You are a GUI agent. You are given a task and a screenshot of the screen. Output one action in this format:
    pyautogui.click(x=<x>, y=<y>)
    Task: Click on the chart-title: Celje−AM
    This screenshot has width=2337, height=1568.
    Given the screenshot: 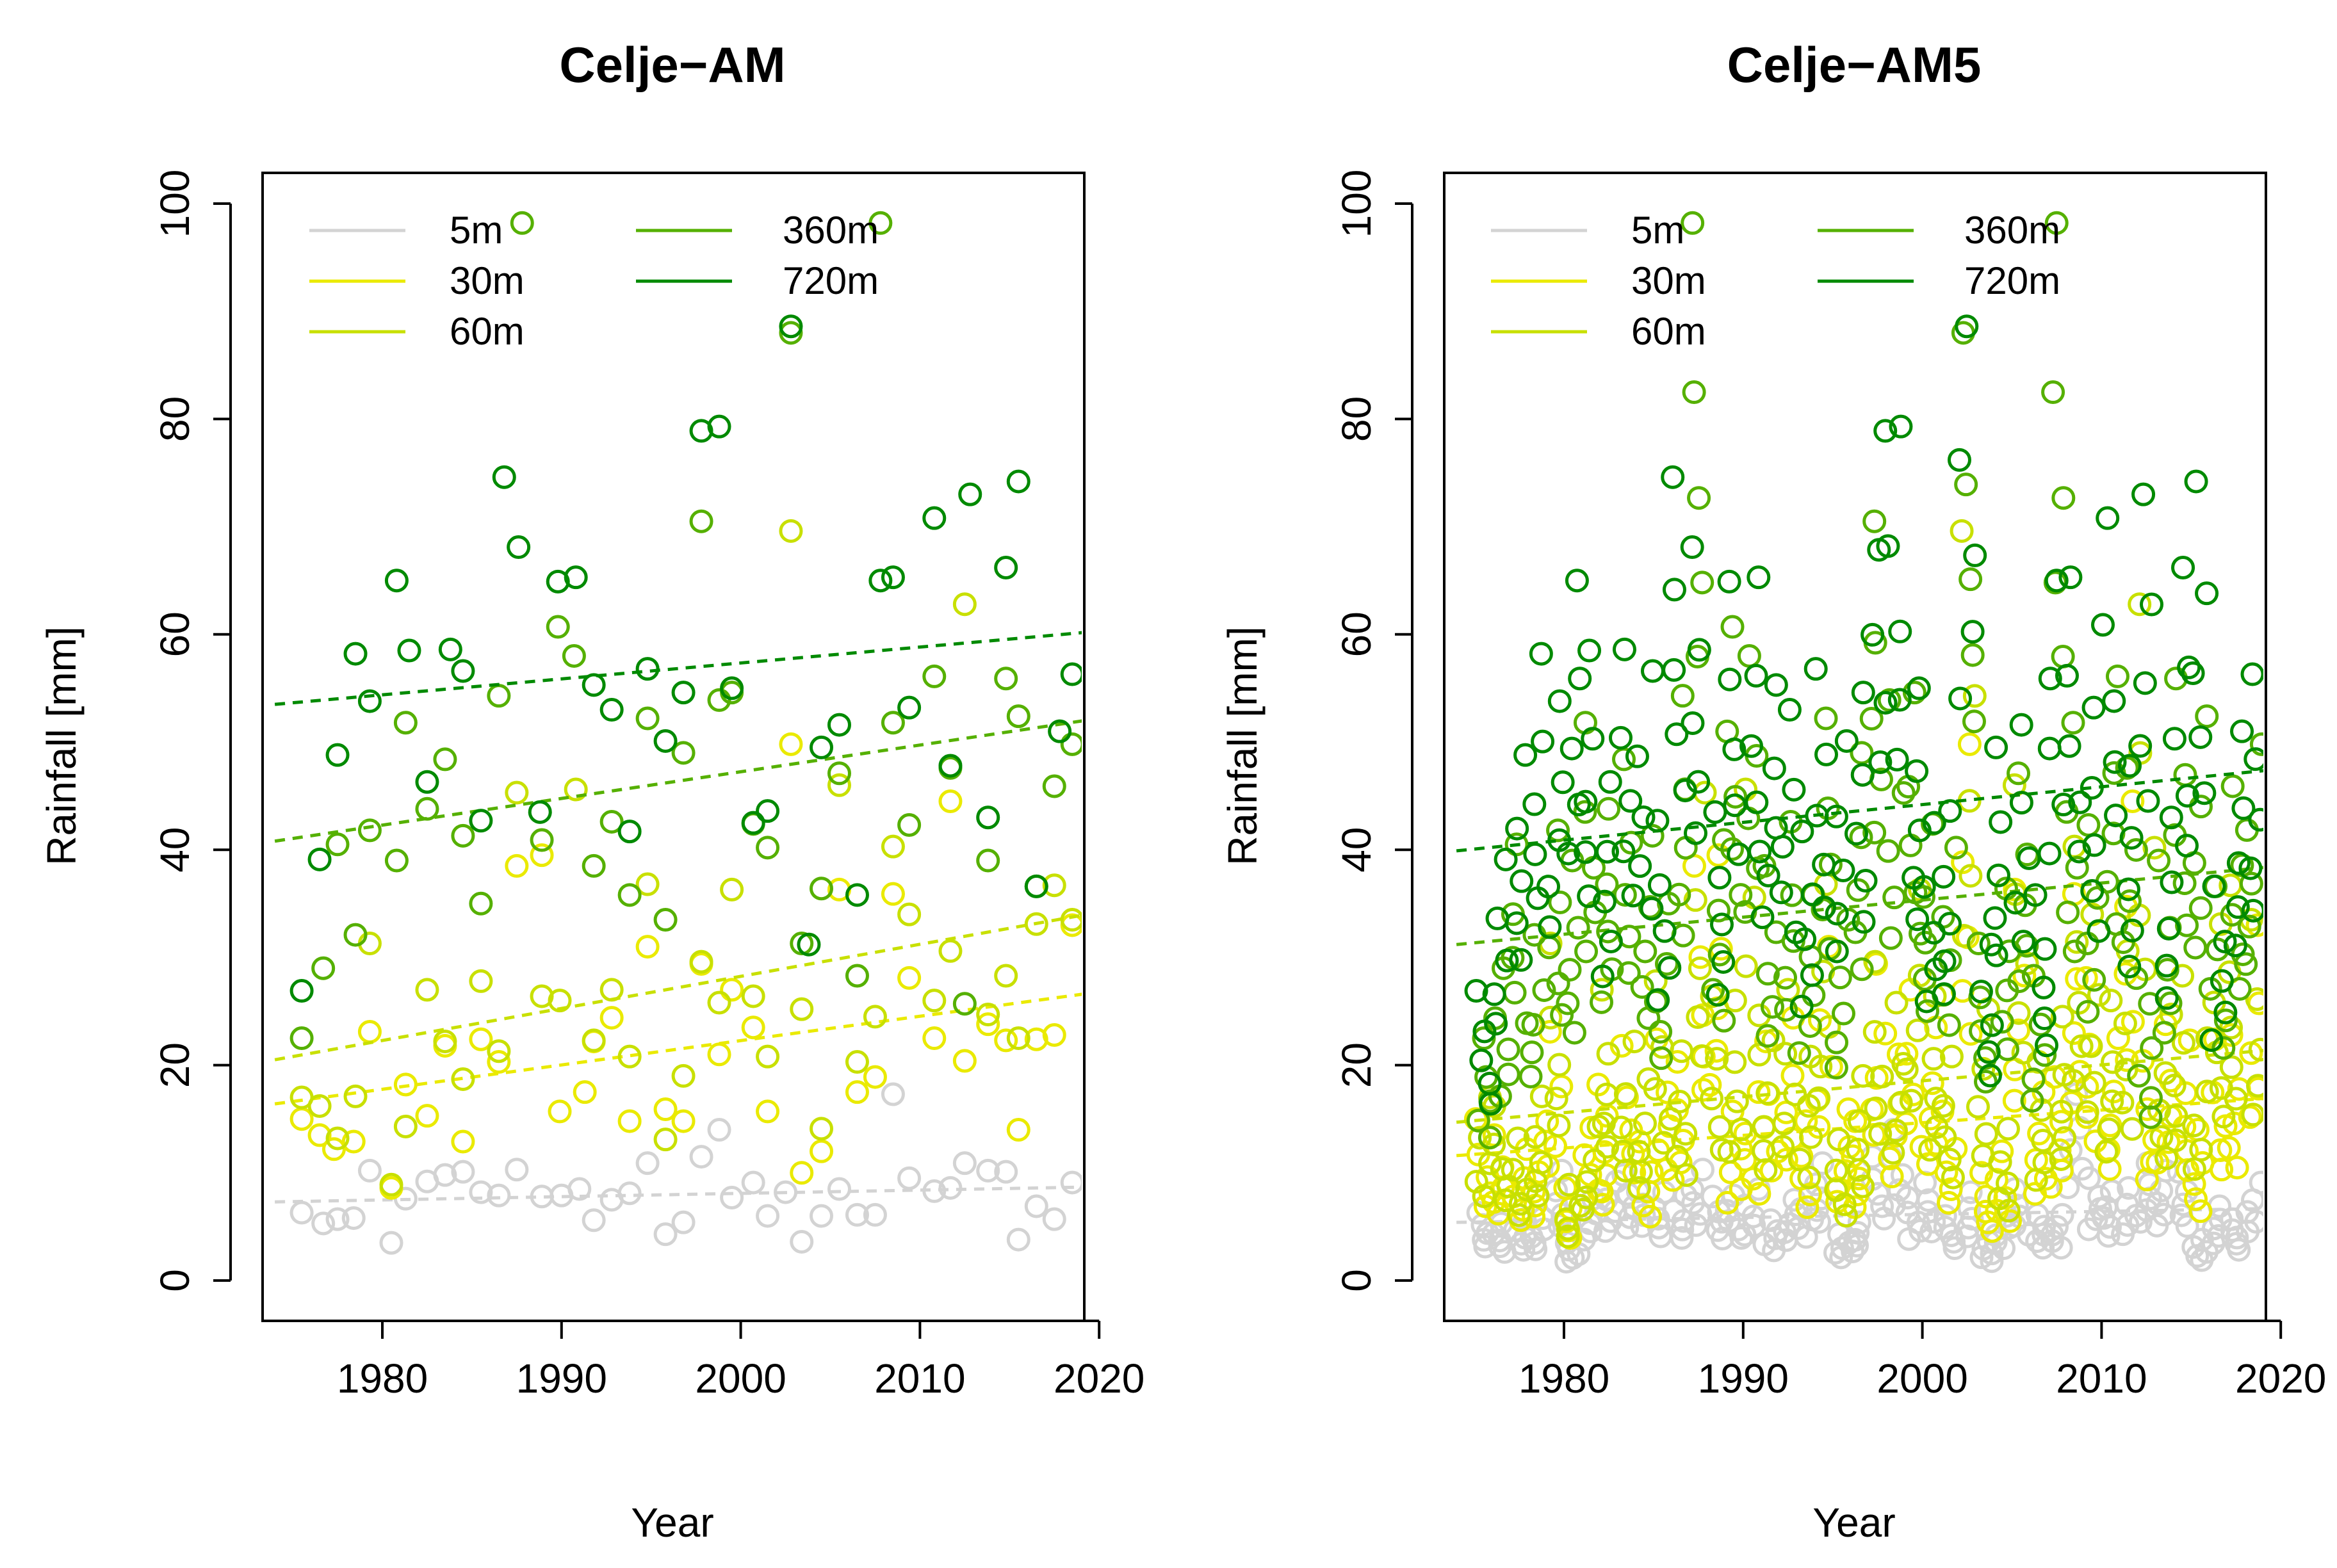 What is the action you would take?
    pyautogui.click(x=672, y=64)
    